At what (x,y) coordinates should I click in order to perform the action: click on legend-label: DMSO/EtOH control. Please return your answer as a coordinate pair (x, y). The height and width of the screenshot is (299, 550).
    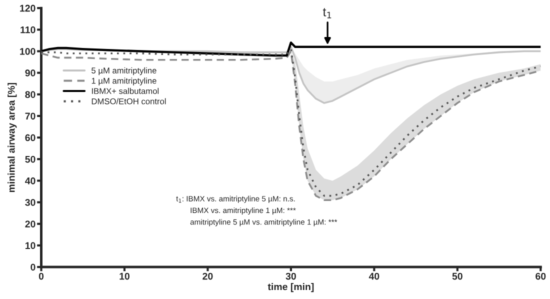
    Looking at the image, I should click on (129, 101).